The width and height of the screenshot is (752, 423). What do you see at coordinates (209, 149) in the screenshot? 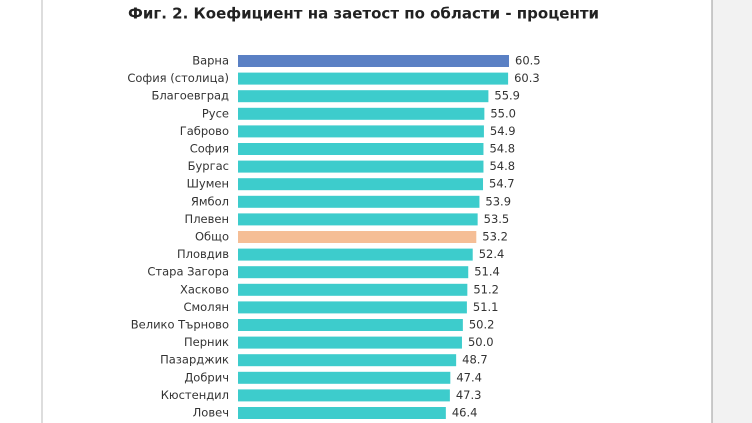
I see `category-label: София` at bounding box center [209, 149].